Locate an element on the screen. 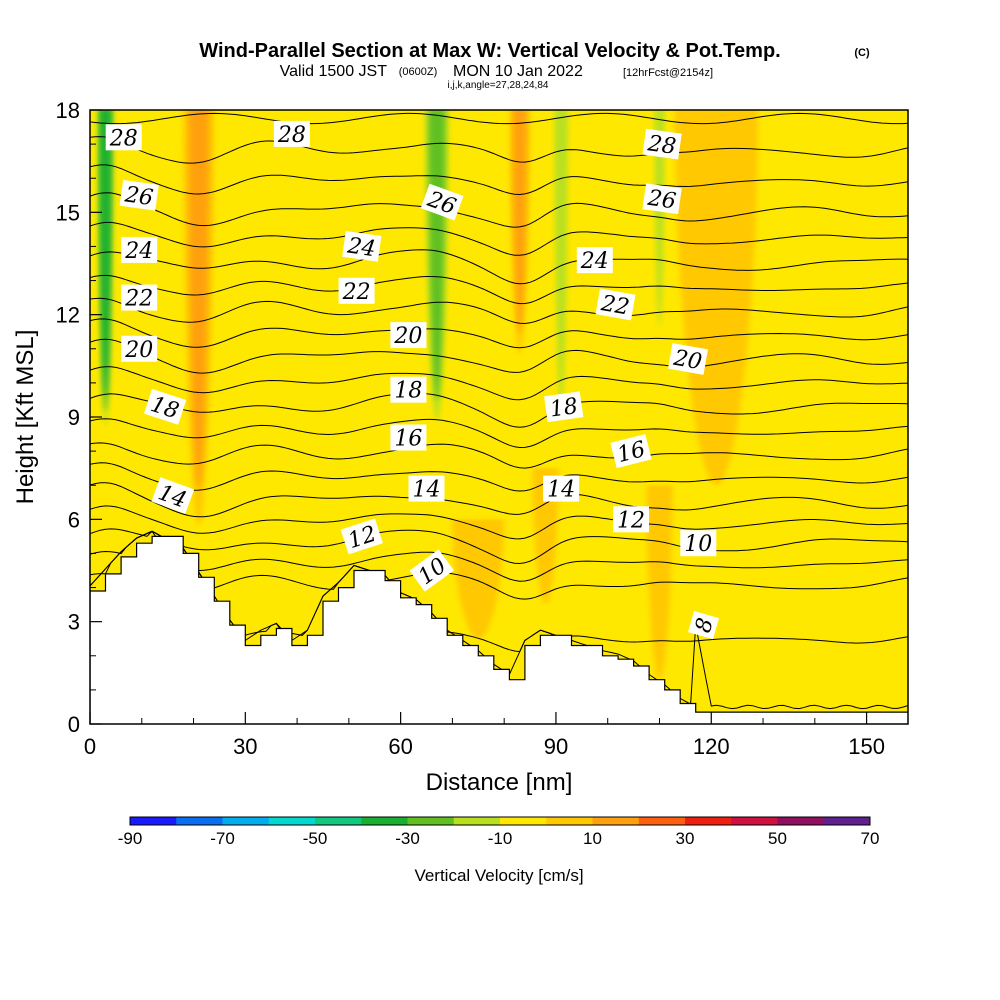  y-axis-label: Height [Kft MSL] is located at coordinates (25, 417).